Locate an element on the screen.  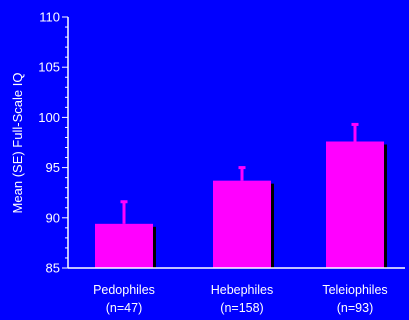
y-tick-label: 90 is located at coordinates (53, 217).